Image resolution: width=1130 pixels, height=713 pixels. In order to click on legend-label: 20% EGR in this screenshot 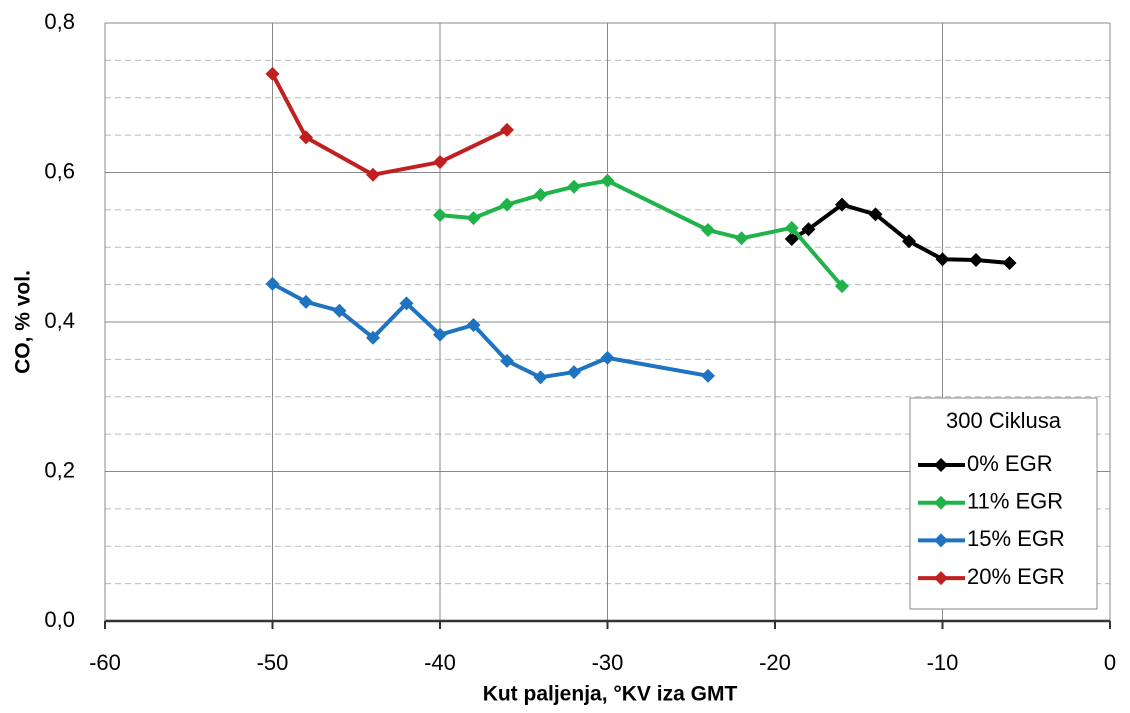, I will do `click(1016, 576)`.